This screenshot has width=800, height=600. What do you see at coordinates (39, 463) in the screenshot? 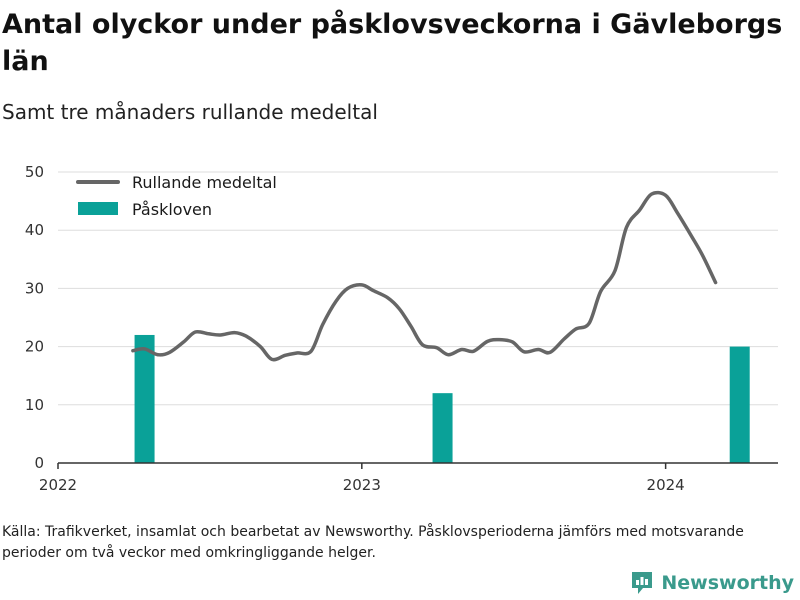
I see `y-tick-label: 0` at bounding box center [39, 463].